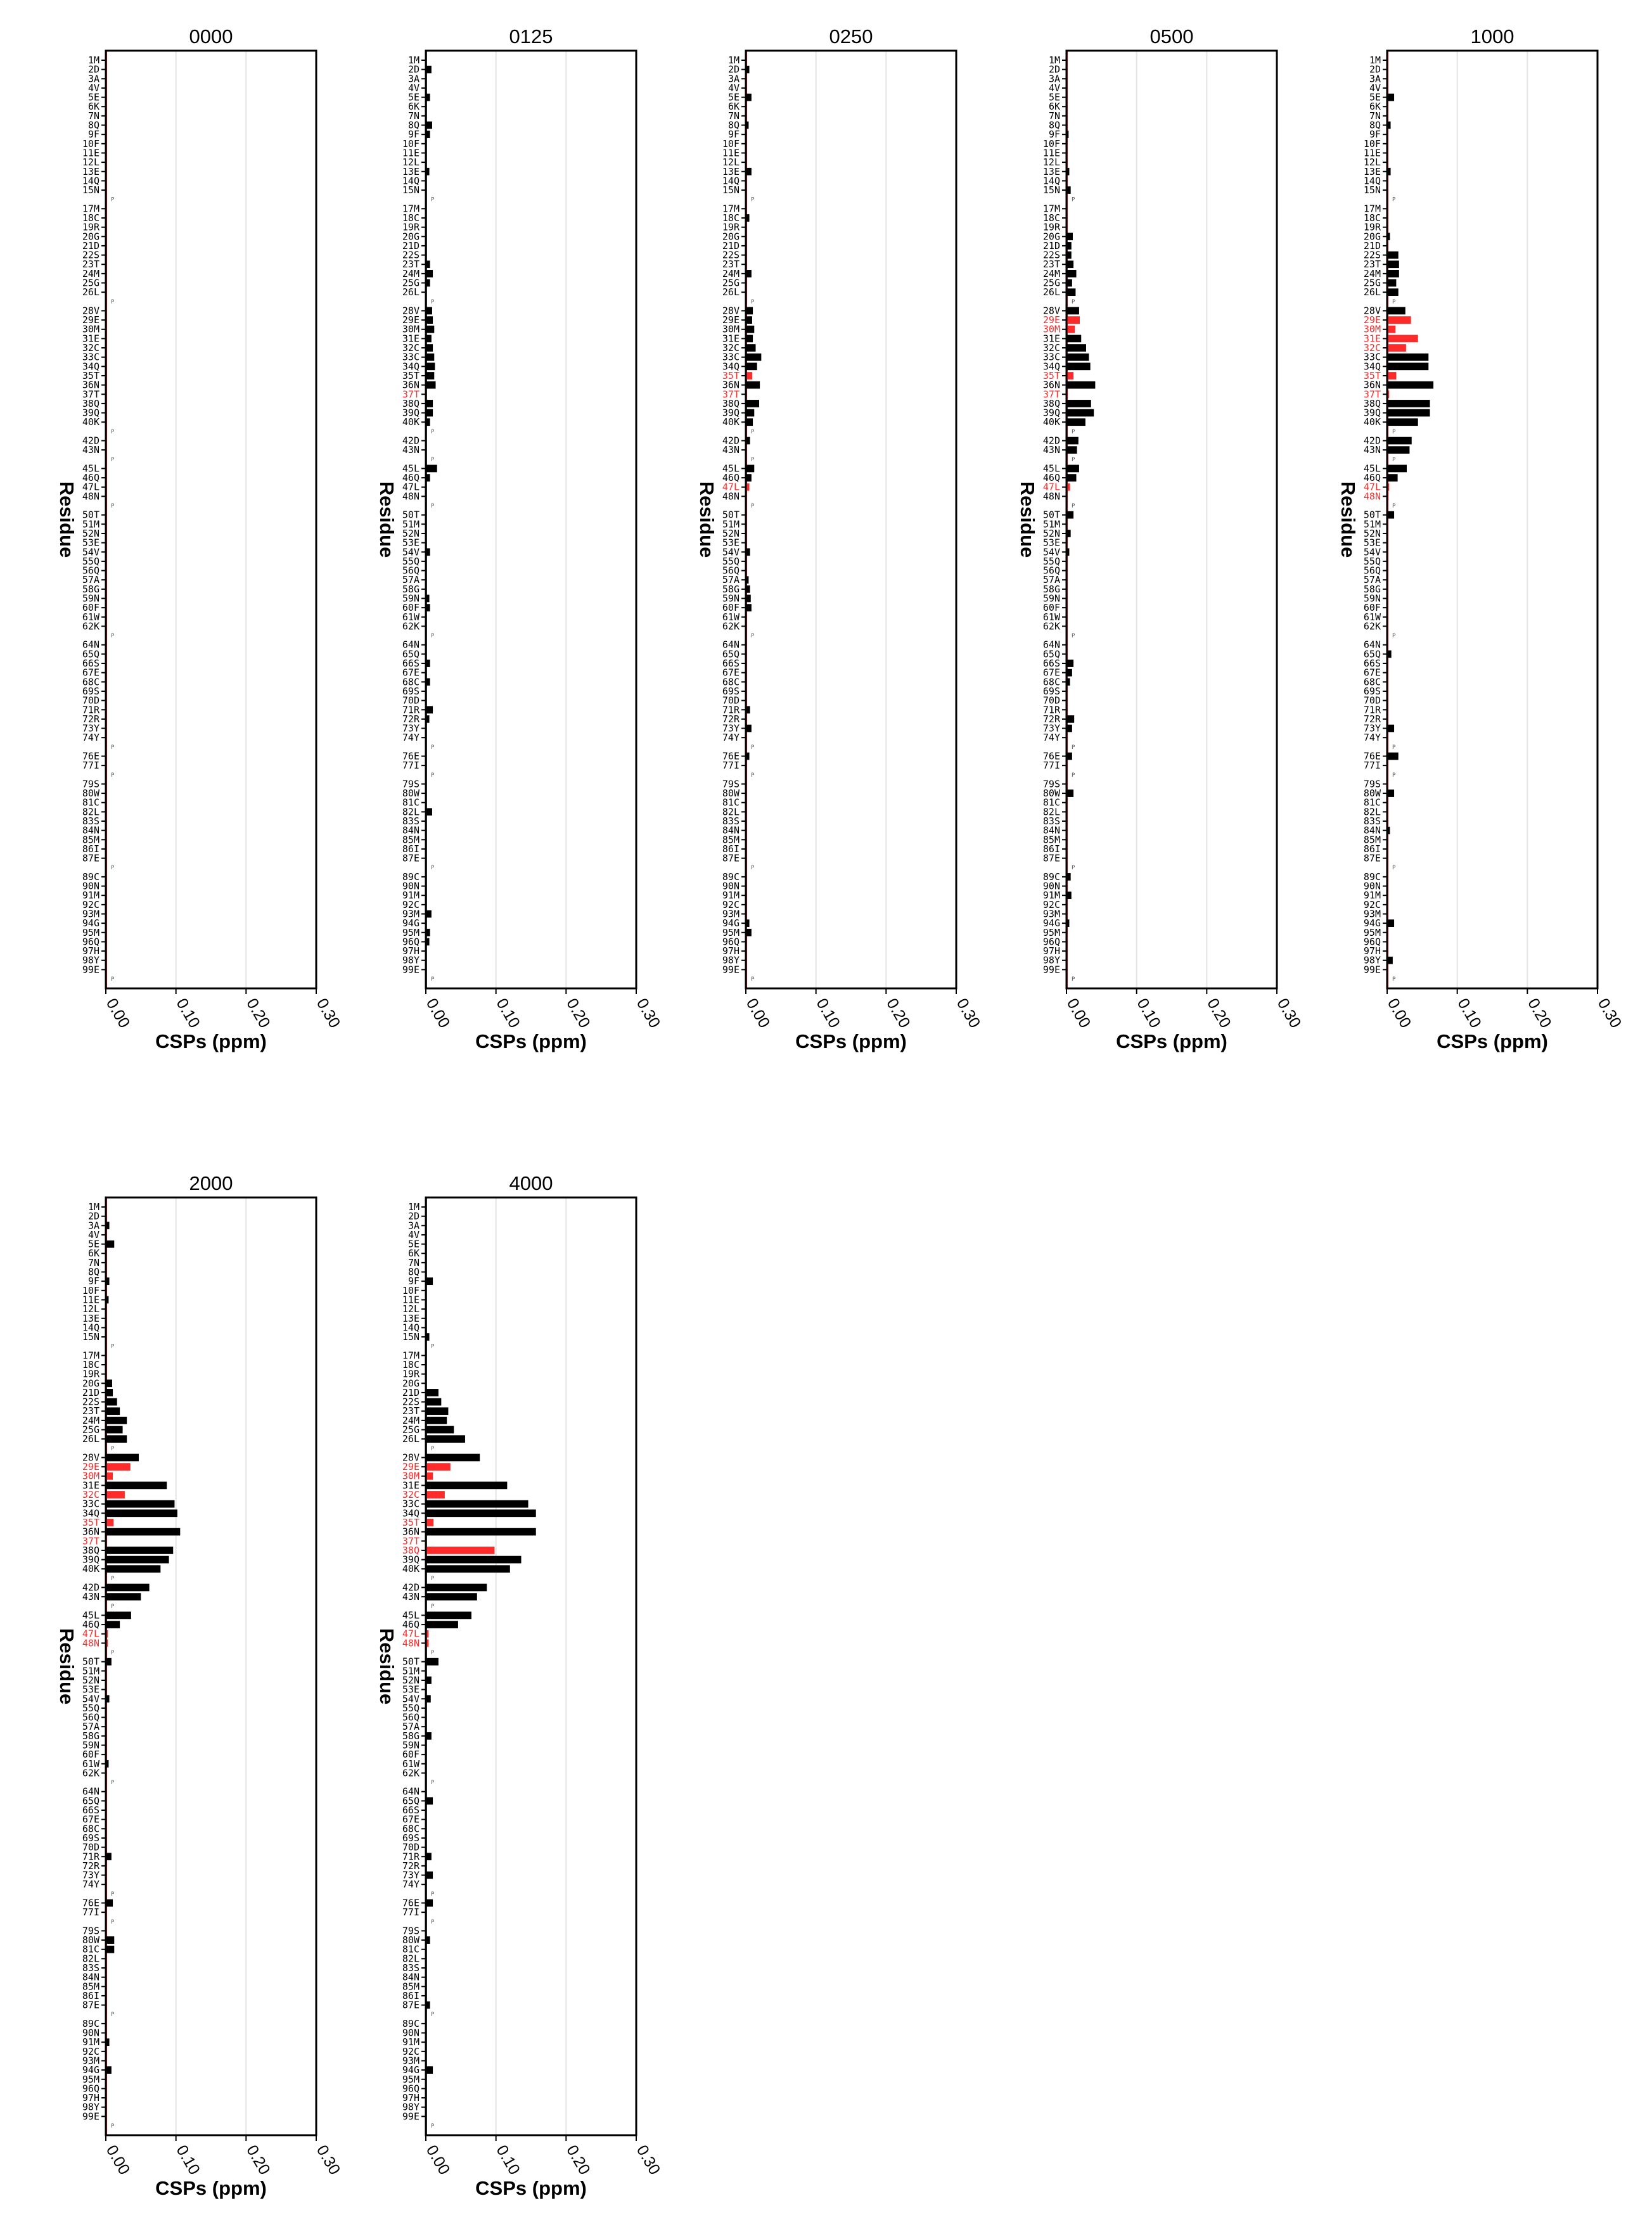 The height and width of the screenshot is (2222, 1652). What do you see at coordinates (410, 310) in the screenshot?
I see `residue-label: 28V` at bounding box center [410, 310].